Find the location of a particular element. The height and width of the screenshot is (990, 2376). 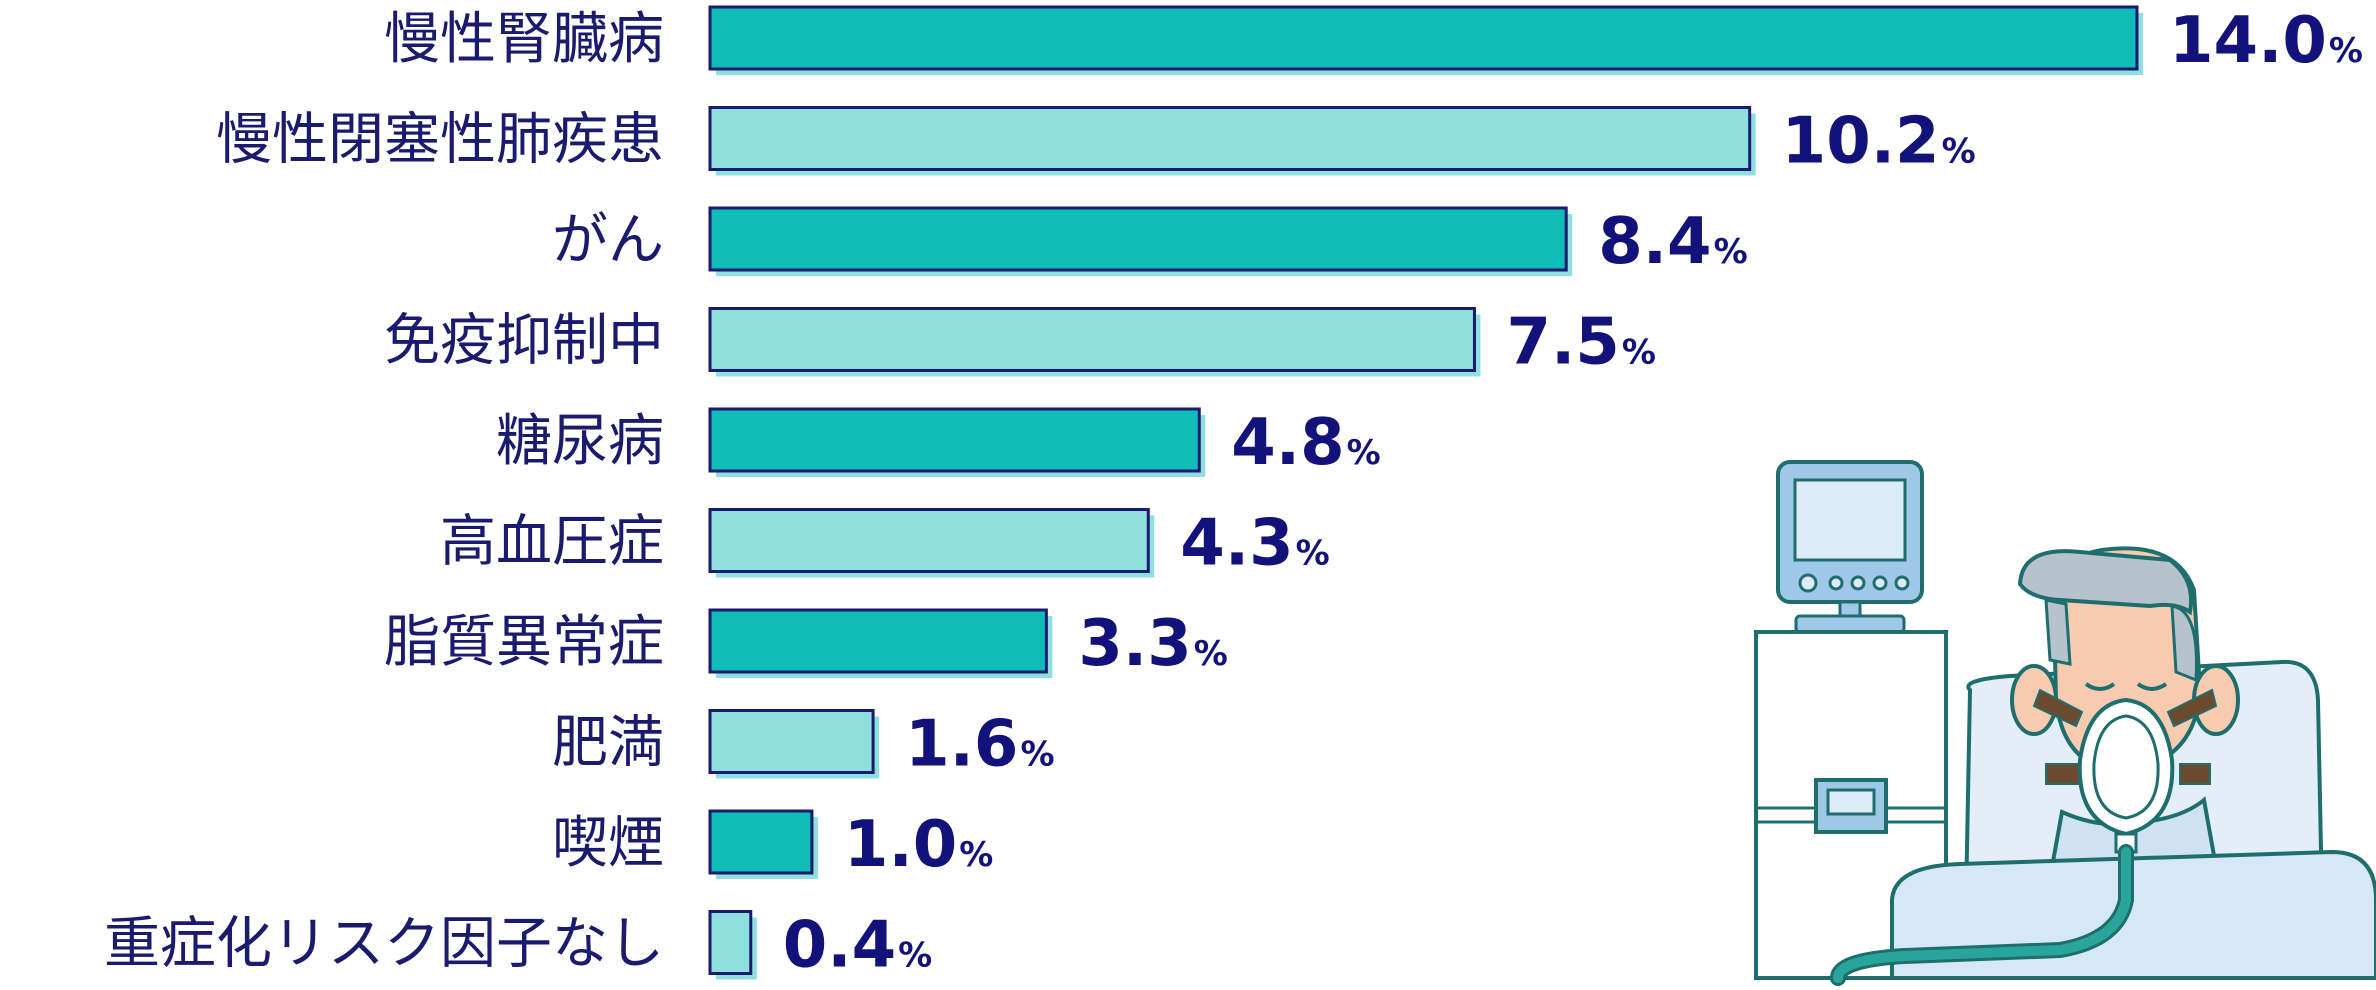

patient-on-ventilator-icon is located at coordinates (2065, 723).